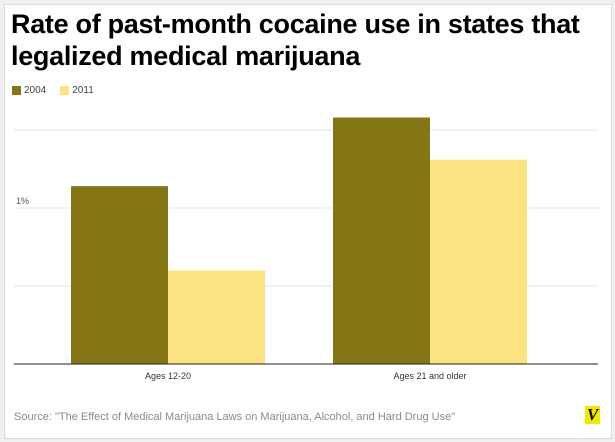  What do you see at coordinates (592, 414) in the screenshot?
I see `vox-logo-icon: V` at bounding box center [592, 414].